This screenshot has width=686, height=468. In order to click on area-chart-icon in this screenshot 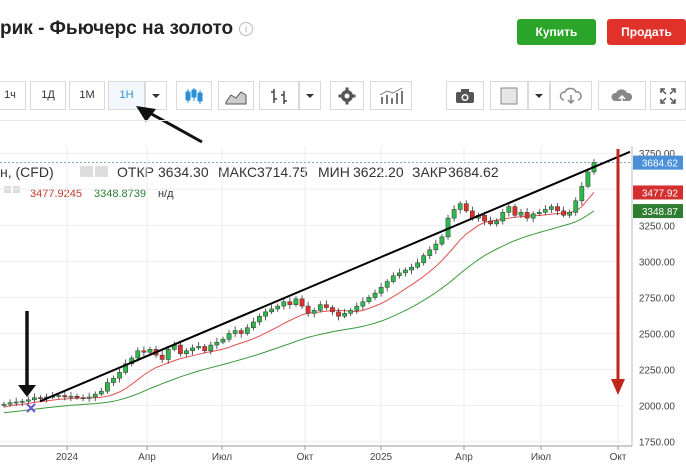, I will do `click(236, 98)`.